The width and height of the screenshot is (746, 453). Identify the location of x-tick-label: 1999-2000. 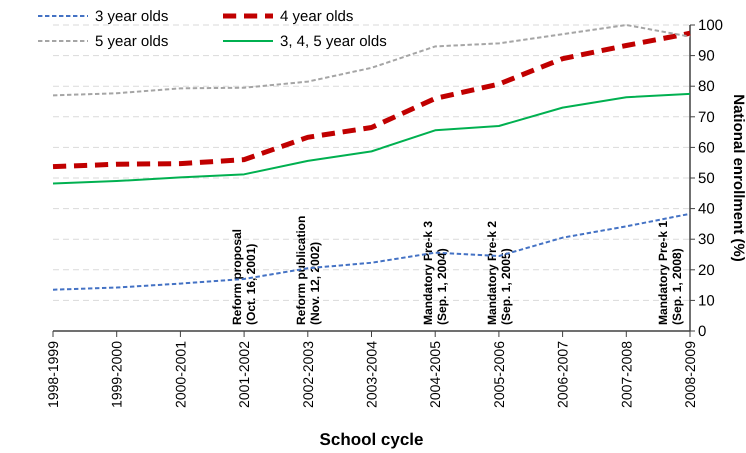
(116, 374).